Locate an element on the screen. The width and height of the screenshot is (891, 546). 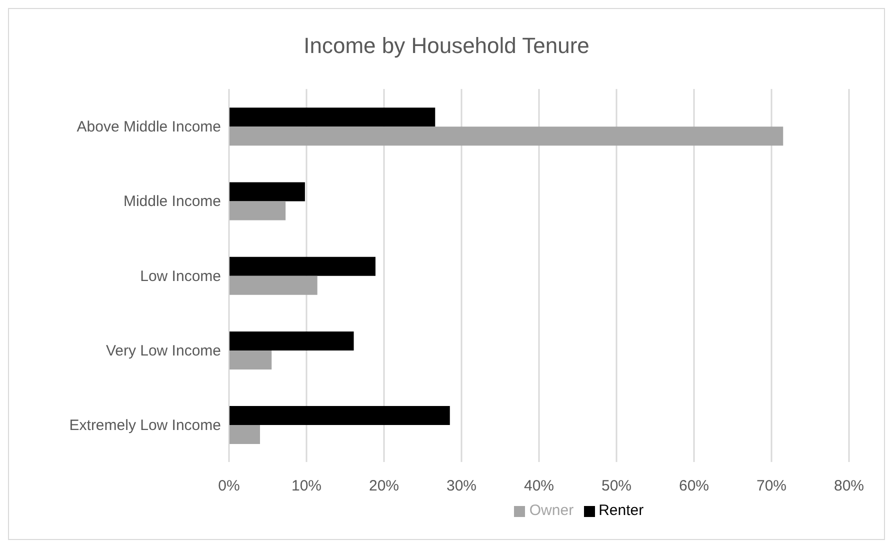
legend-label: Renter is located at coordinates (621, 510).